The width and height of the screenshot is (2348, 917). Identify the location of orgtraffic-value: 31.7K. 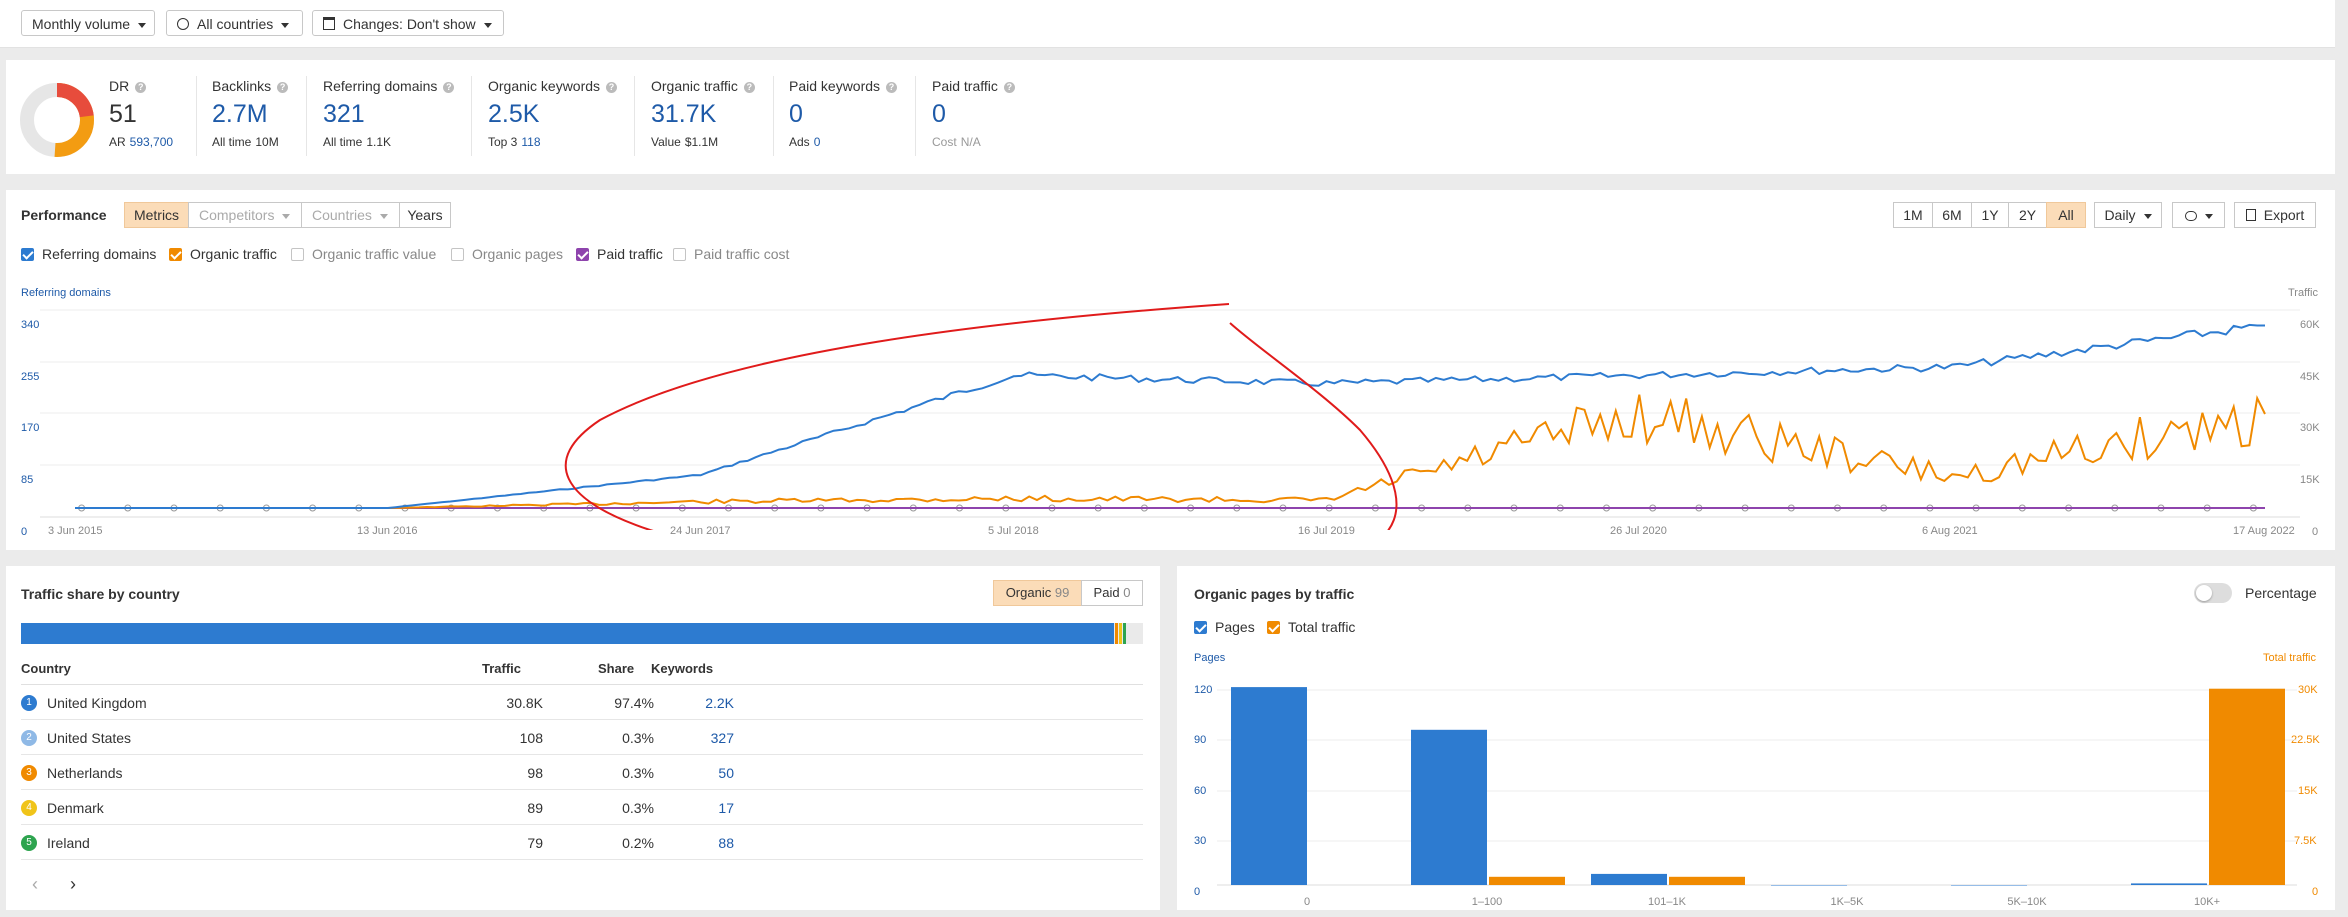
(684, 114).